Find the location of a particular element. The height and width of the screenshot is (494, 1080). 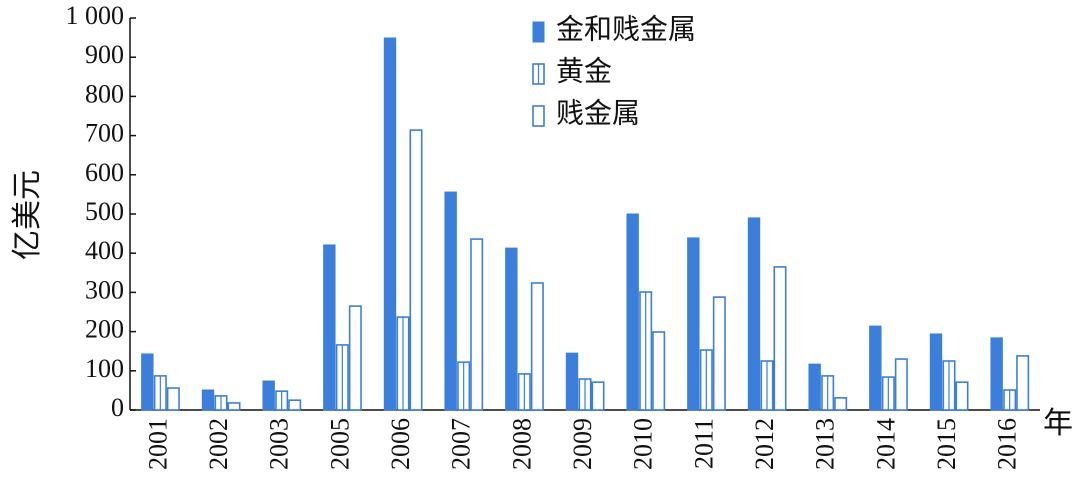

legend-label: 贱金属 is located at coordinates (598, 113).